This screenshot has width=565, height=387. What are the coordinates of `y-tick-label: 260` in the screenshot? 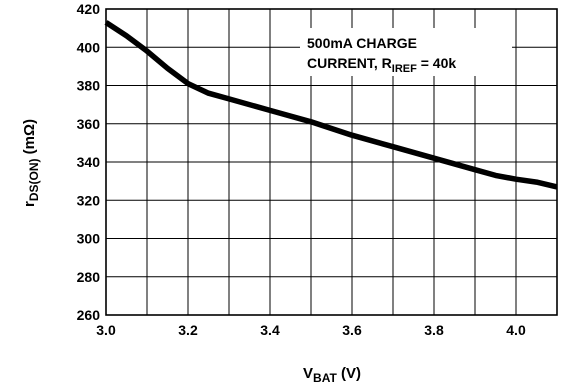 It's located at (89, 315).